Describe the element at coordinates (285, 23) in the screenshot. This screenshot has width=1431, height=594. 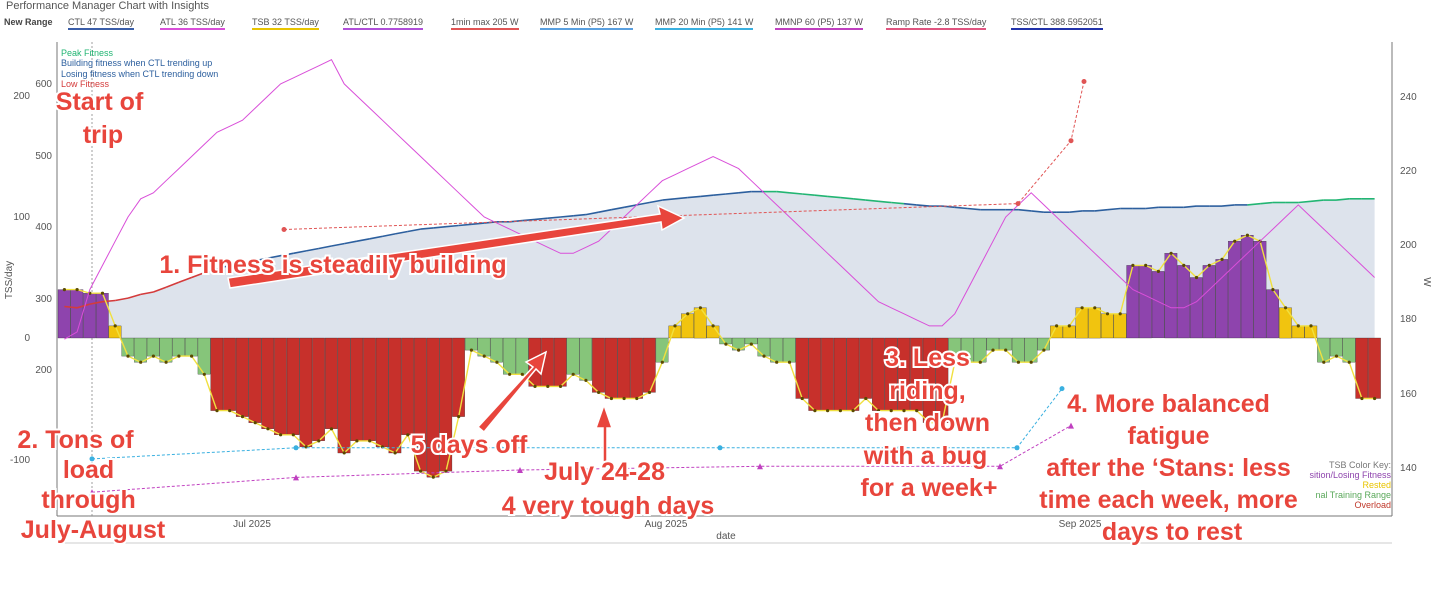
I see `legend-tsb: TSB 32 TSS/day` at that location.